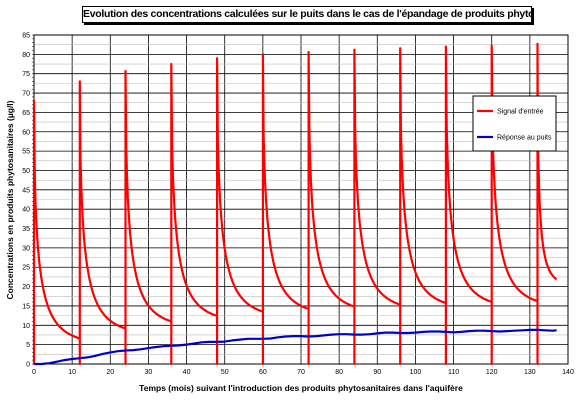 The width and height of the screenshot is (583, 403). What do you see at coordinates (568, 372) in the screenshot?
I see `x-tick-label: 140` at bounding box center [568, 372].